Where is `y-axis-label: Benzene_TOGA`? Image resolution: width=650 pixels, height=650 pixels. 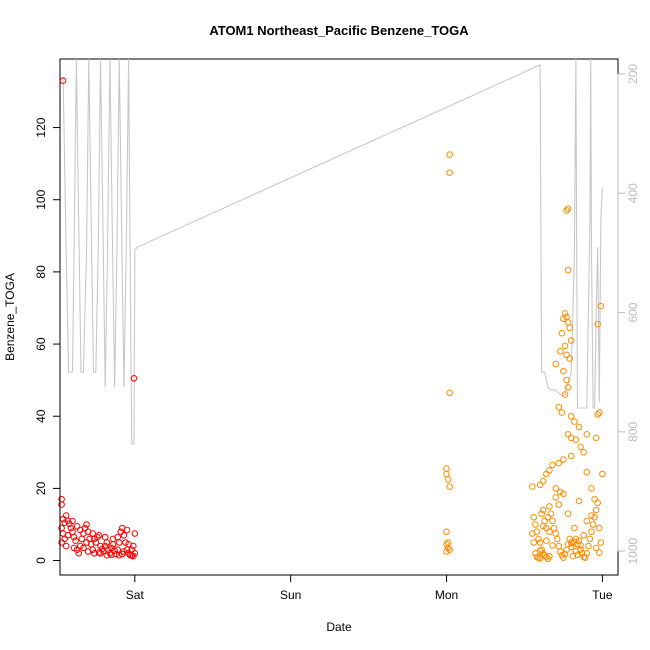 y-axis-label: Benzene_TOGA is located at coordinates (10, 317).